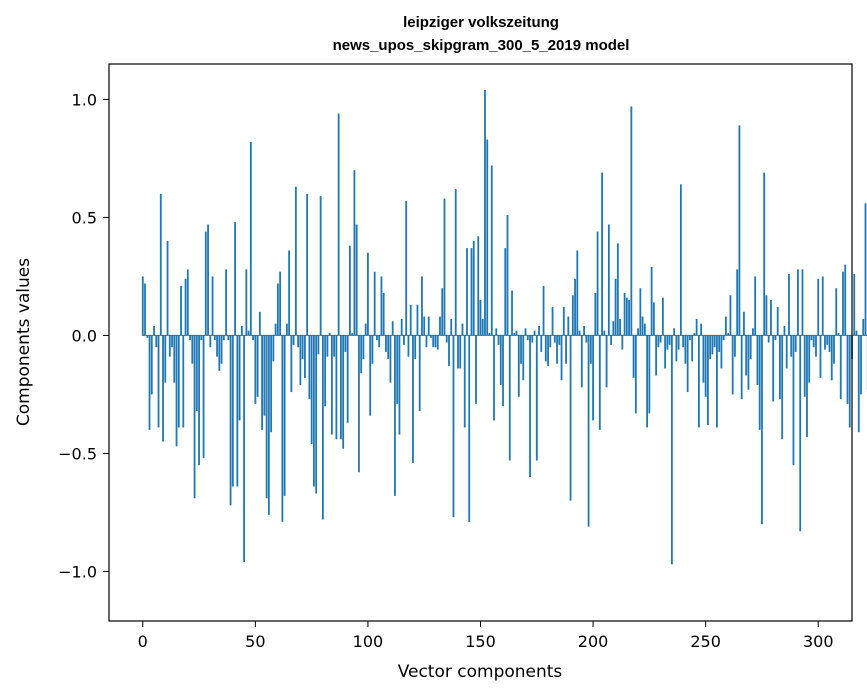  I want to click on y-tick-label: −1.0, so click(77, 571).